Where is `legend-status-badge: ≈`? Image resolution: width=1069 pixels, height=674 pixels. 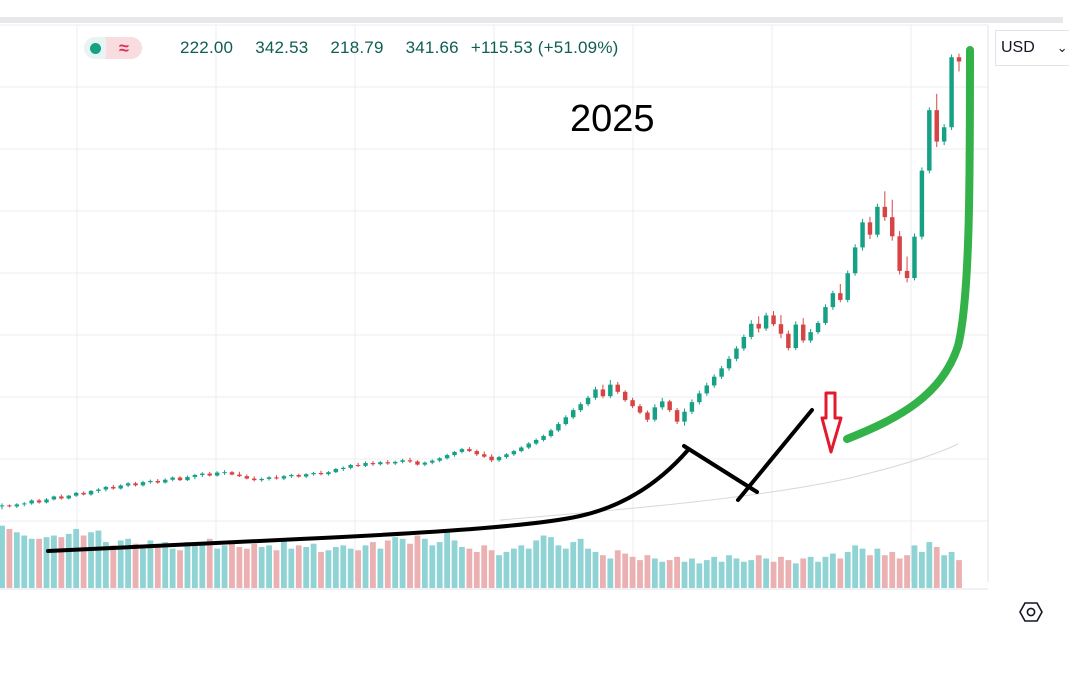
legend-status-badge: ≈ is located at coordinates (113, 48).